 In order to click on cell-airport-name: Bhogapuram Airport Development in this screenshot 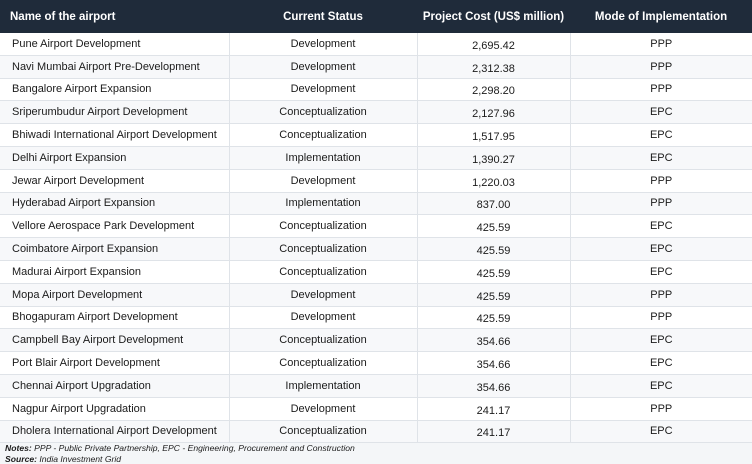, I will do `click(115, 318)`.